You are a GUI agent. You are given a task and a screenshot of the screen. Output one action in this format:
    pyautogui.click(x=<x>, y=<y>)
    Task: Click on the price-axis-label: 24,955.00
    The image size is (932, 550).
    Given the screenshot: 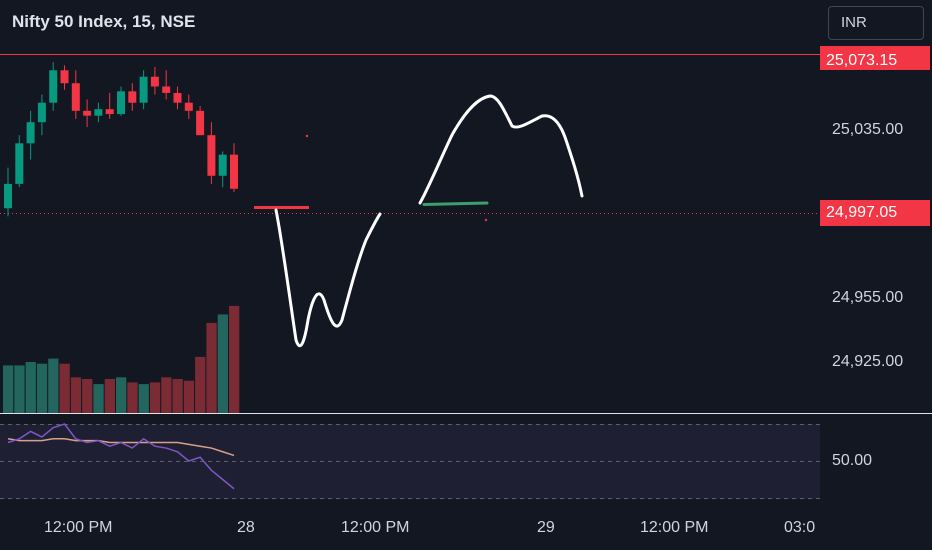 What is the action you would take?
    pyautogui.click(x=868, y=297)
    